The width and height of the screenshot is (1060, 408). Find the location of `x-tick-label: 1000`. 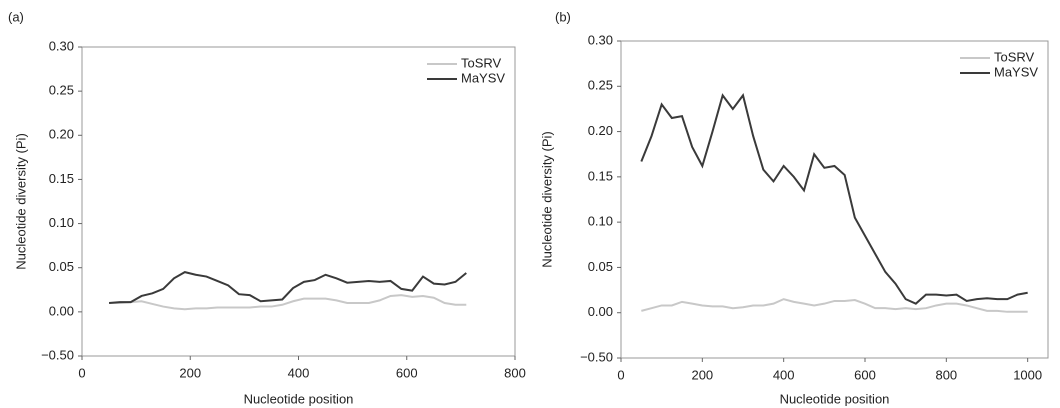

x-tick-label: 1000 is located at coordinates (1027, 374).